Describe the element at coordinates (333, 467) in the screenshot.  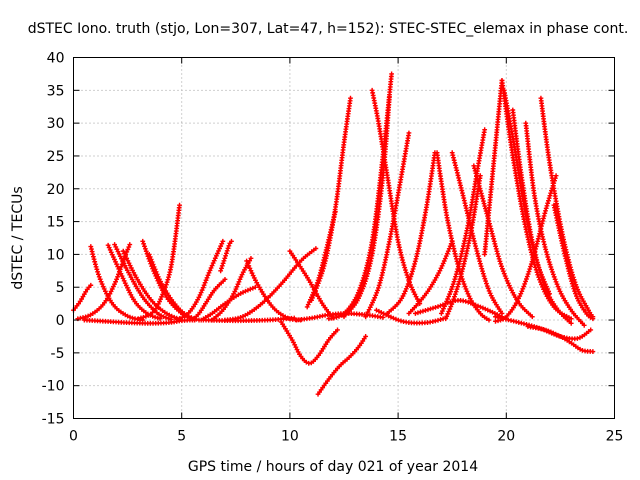
I see `x-axis-label: GPS time / hours of day 021 of year 2014` at that location.